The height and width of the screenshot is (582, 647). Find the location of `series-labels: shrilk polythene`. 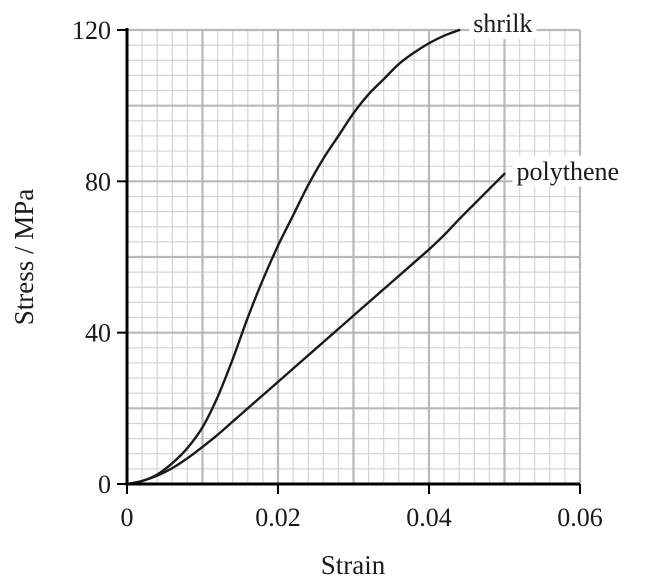

series-labels: shrilk polythene is located at coordinates (546, 97).